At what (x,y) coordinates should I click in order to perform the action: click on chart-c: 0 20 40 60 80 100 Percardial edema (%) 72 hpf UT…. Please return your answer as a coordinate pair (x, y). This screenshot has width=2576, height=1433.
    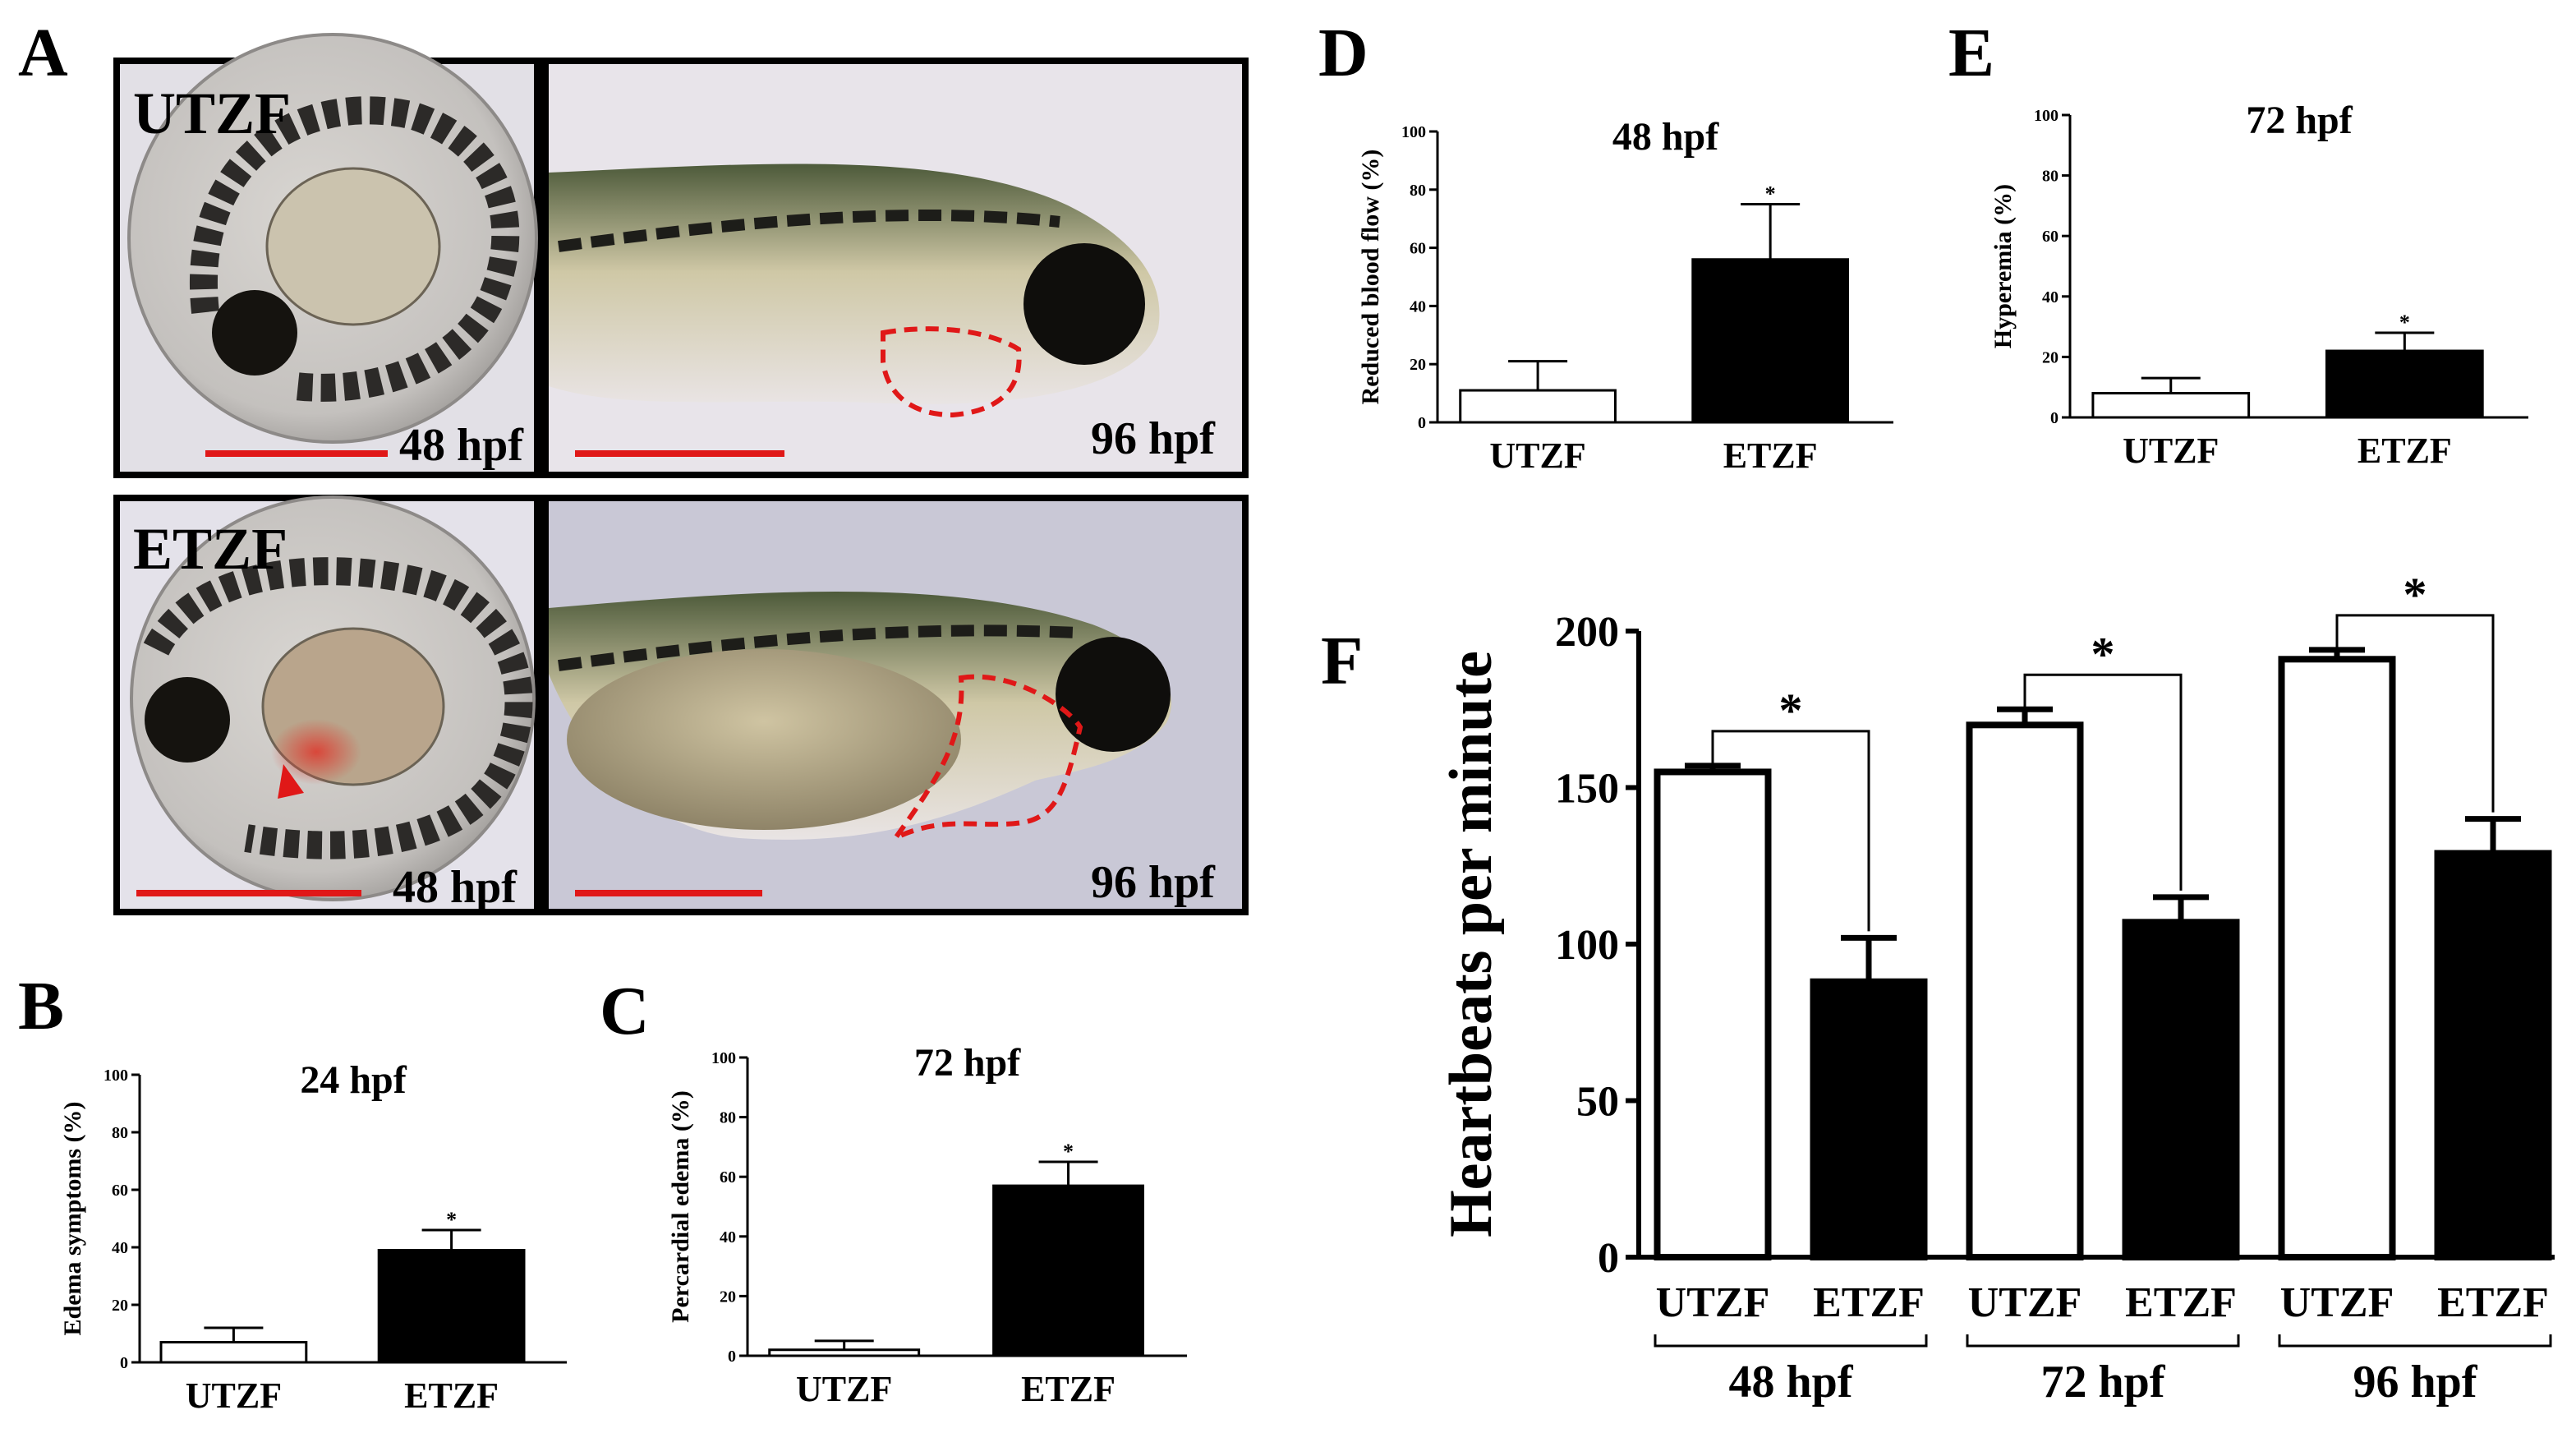
    Looking at the image, I should click on (927, 1225).